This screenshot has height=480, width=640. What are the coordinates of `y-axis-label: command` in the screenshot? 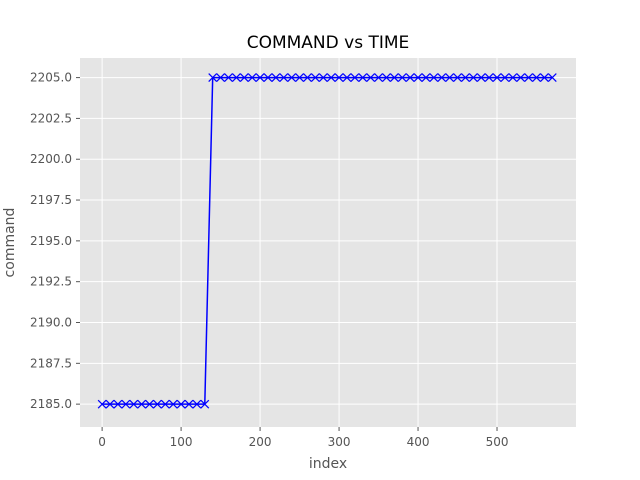 It's located at (10, 243).